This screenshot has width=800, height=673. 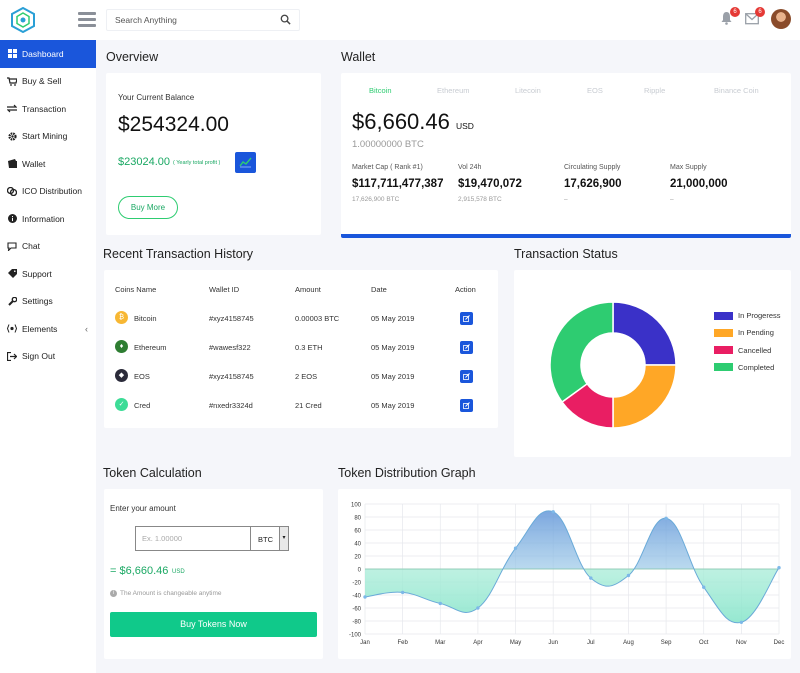 What do you see at coordinates (150, 347) in the screenshot?
I see `cell-coin: Ethereum` at bounding box center [150, 347].